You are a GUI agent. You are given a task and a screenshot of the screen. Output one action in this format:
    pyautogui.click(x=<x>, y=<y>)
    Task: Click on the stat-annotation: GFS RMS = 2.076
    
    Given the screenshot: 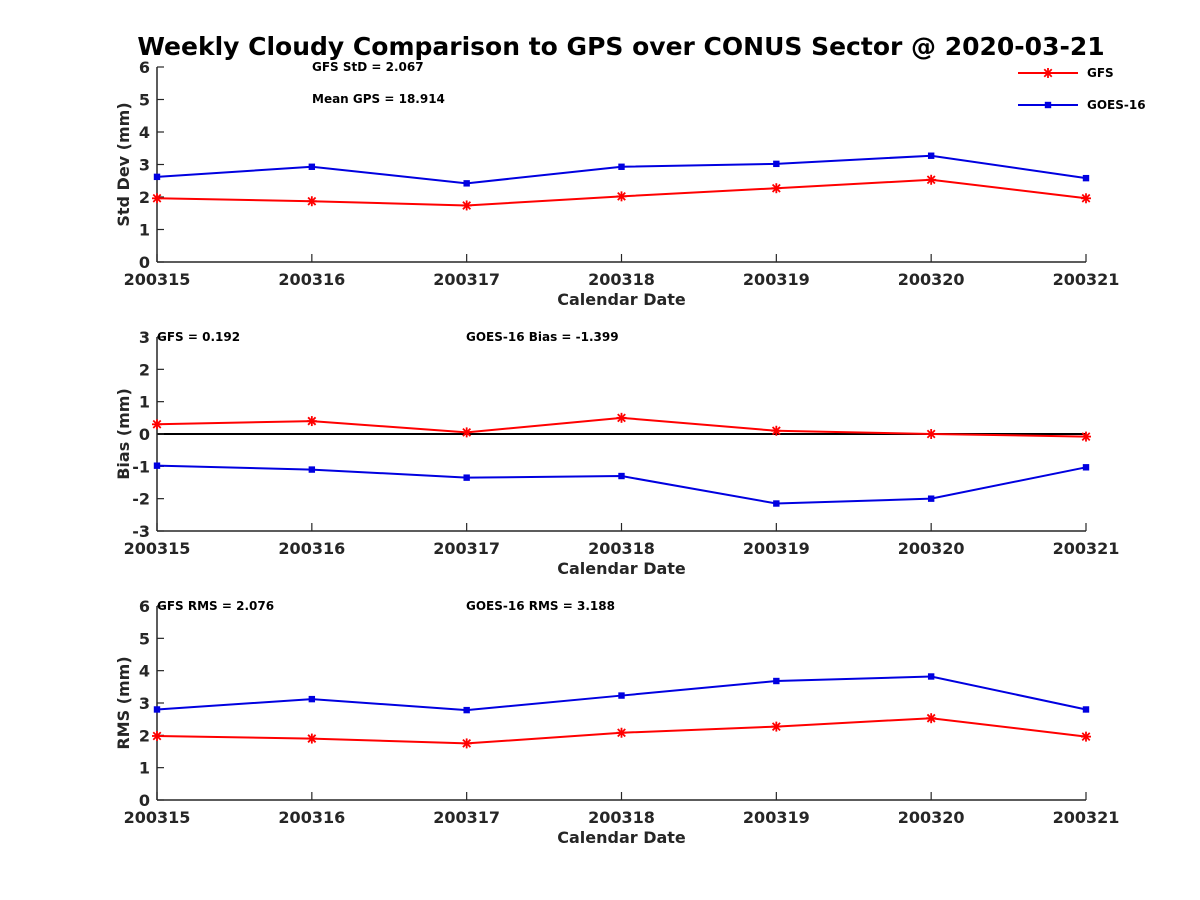 What is the action you would take?
    pyautogui.click(x=215, y=606)
    